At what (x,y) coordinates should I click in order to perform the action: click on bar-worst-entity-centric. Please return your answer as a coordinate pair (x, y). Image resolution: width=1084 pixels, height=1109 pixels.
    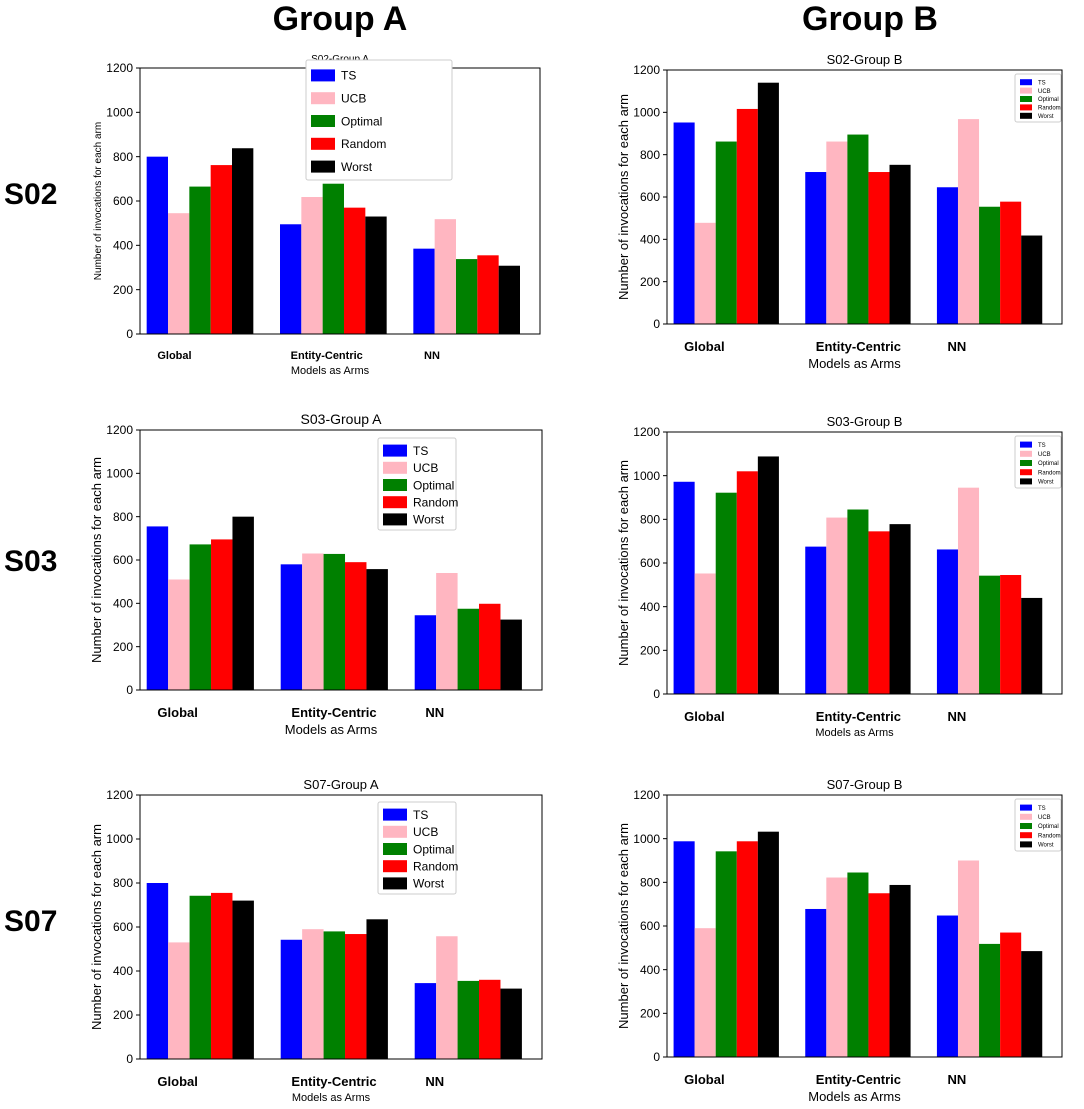
    Looking at the image, I should click on (377, 989).